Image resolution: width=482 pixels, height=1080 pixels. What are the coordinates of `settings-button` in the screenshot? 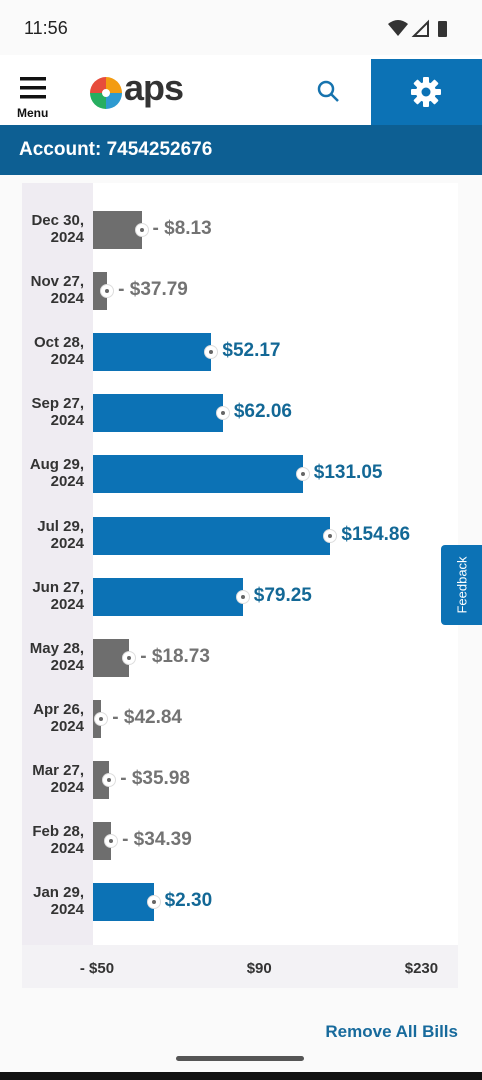 It's located at (426, 92).